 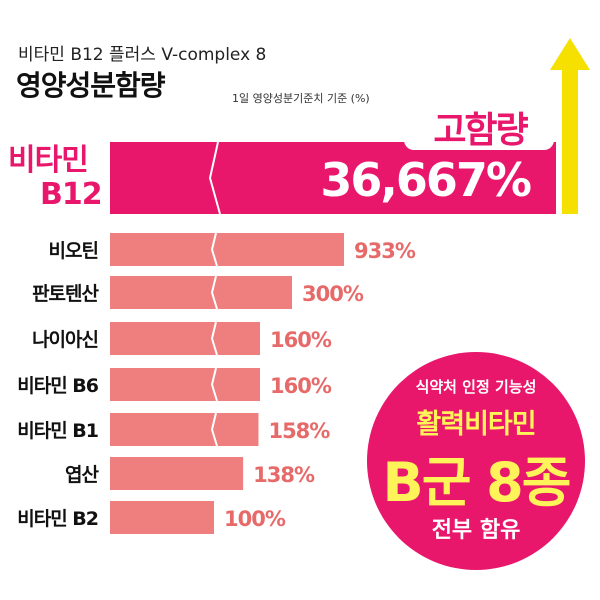 What do you see at coordinates (65, 294) in the screenshot?
I see `category-label-2: 판토텐산` at bounding box center [65, 294].